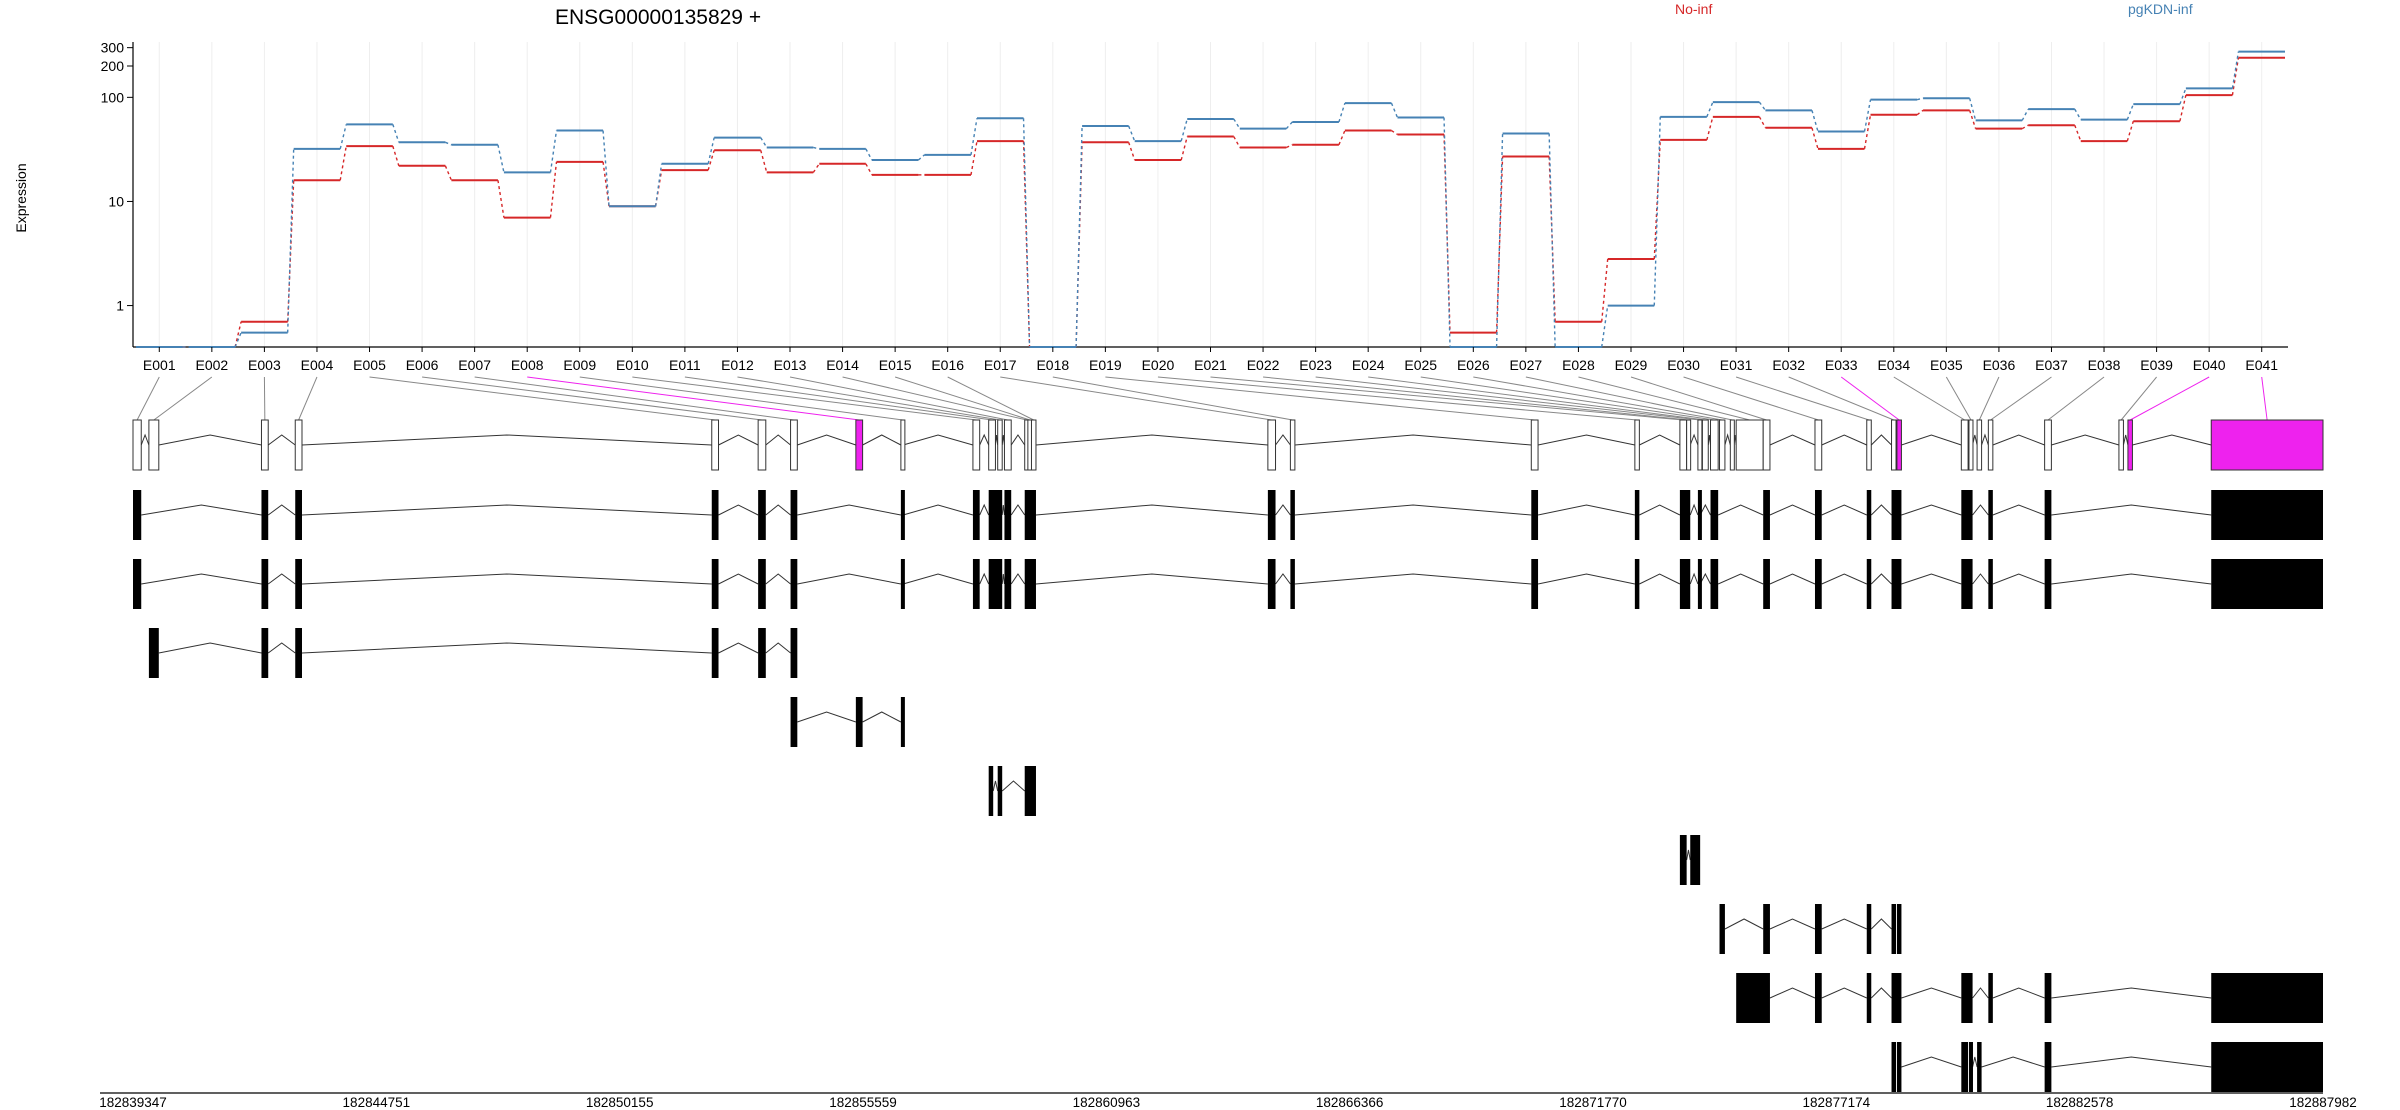  Describe the element at coordinates (869, 154) in the screenshot. I see `series-1-link-E014` at that location.